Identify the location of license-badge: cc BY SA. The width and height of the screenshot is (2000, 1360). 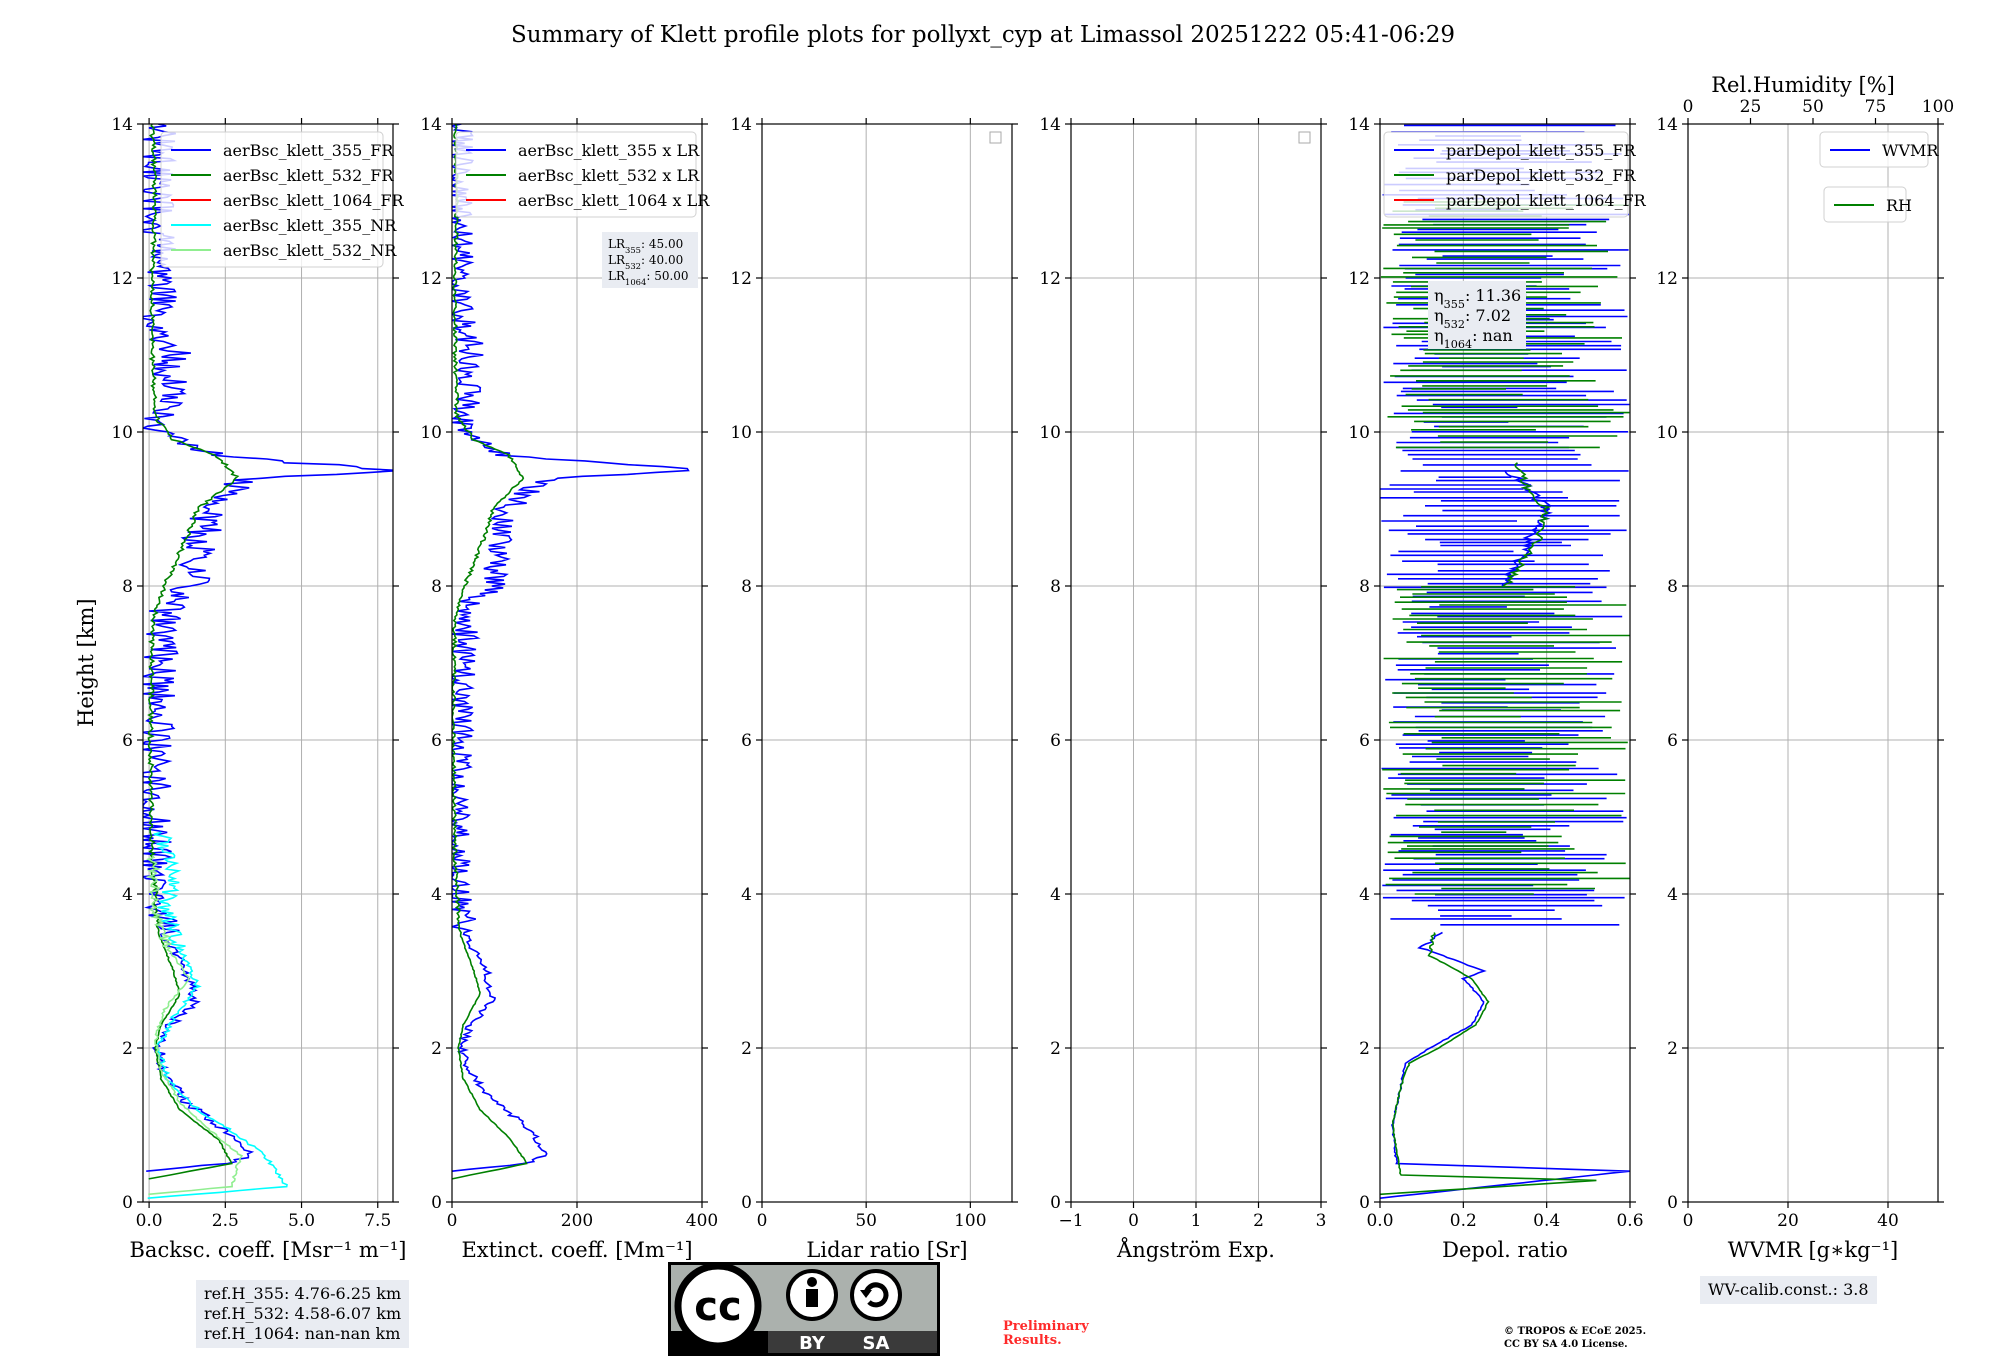
(804, 1309).